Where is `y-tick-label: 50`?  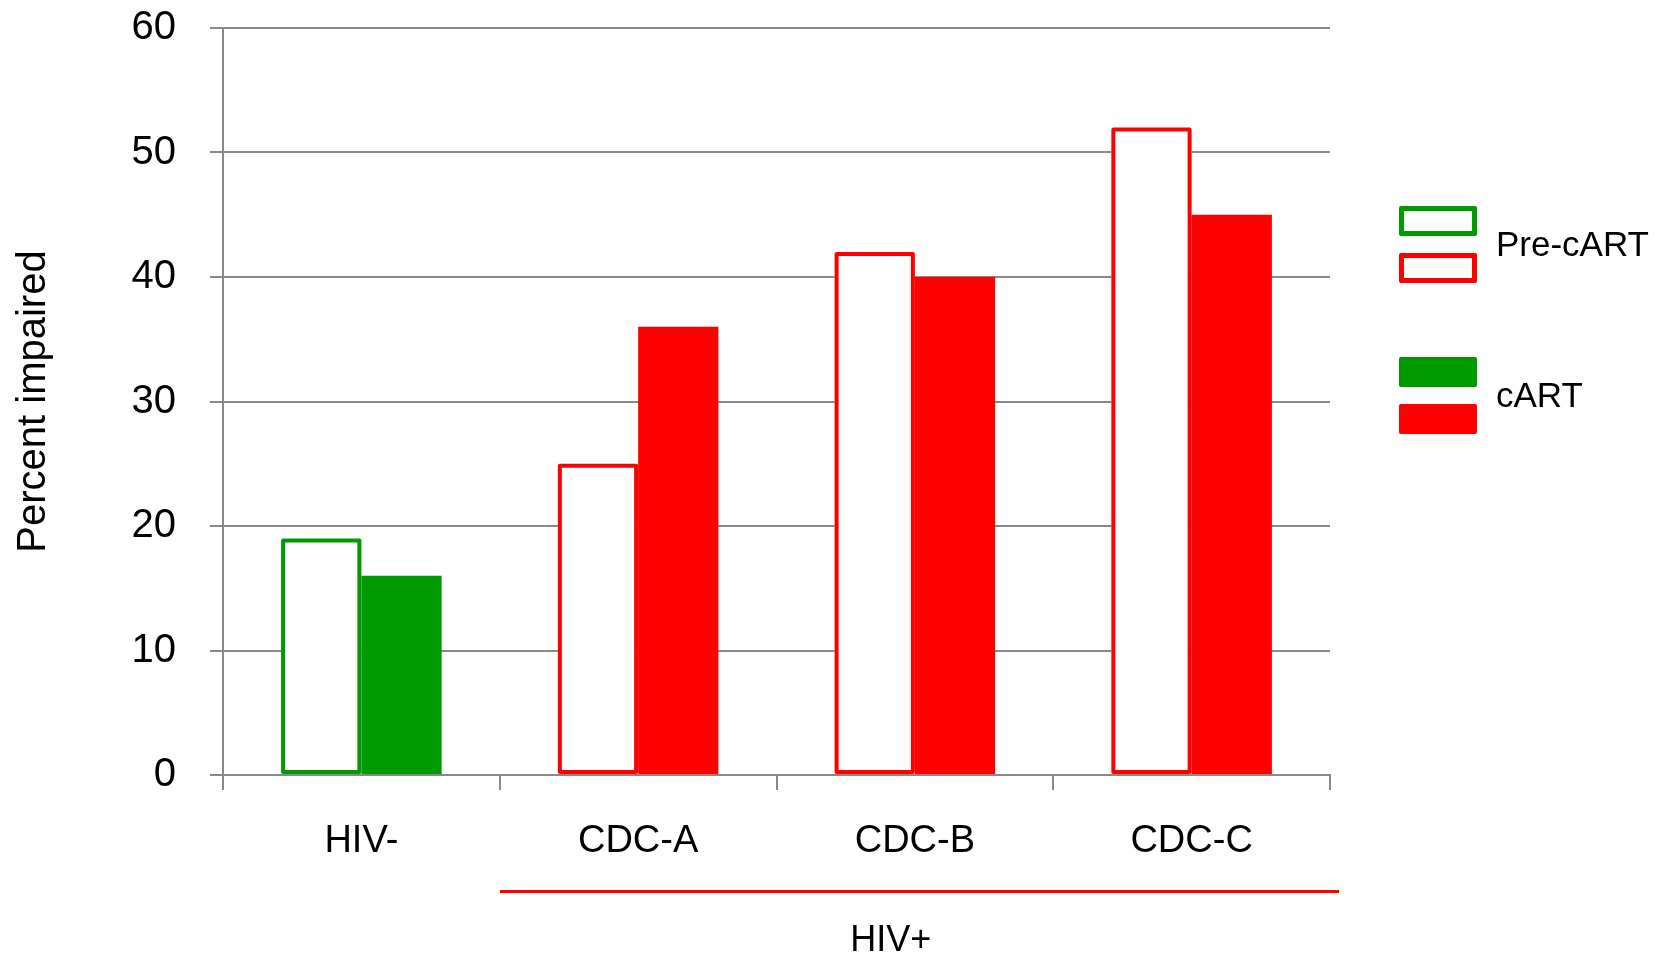
y-tick-label: 50 is located at coordinates (153, 149).